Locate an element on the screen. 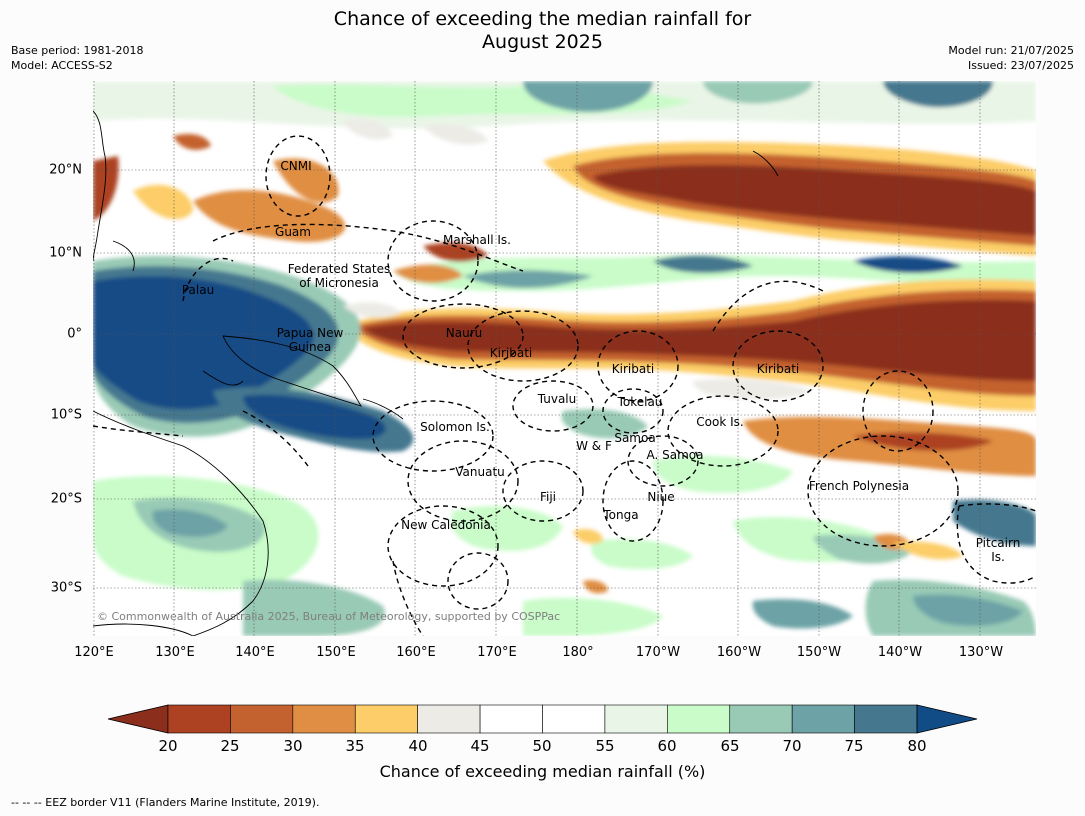 The image size is (1085, 816). colorbar-tick: 70 is located at coordinates (792, 746).